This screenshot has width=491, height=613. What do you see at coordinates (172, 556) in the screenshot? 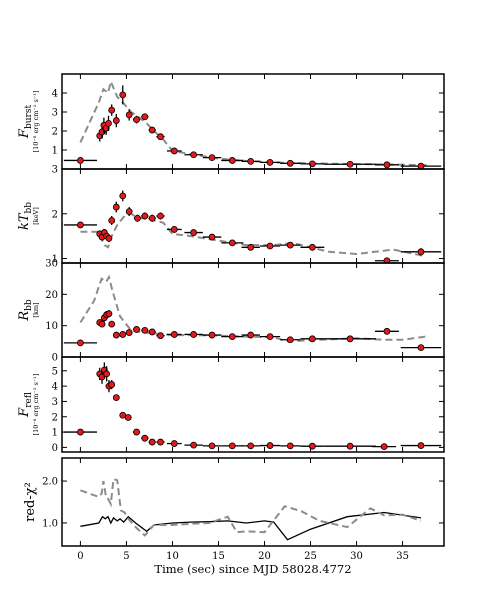
I see `x-tick-label: 10` at bounding box center [172, 556].